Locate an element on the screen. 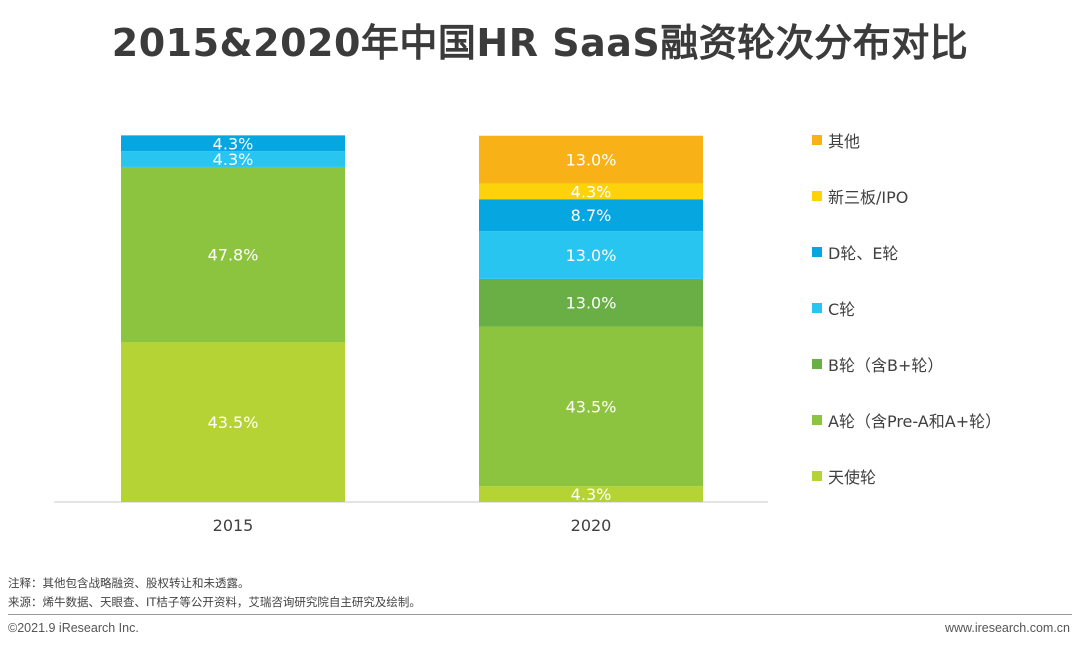 The width and height of the screenshot is (1080, 649). legend-item: C轮 is located at coordinates (833, 308).